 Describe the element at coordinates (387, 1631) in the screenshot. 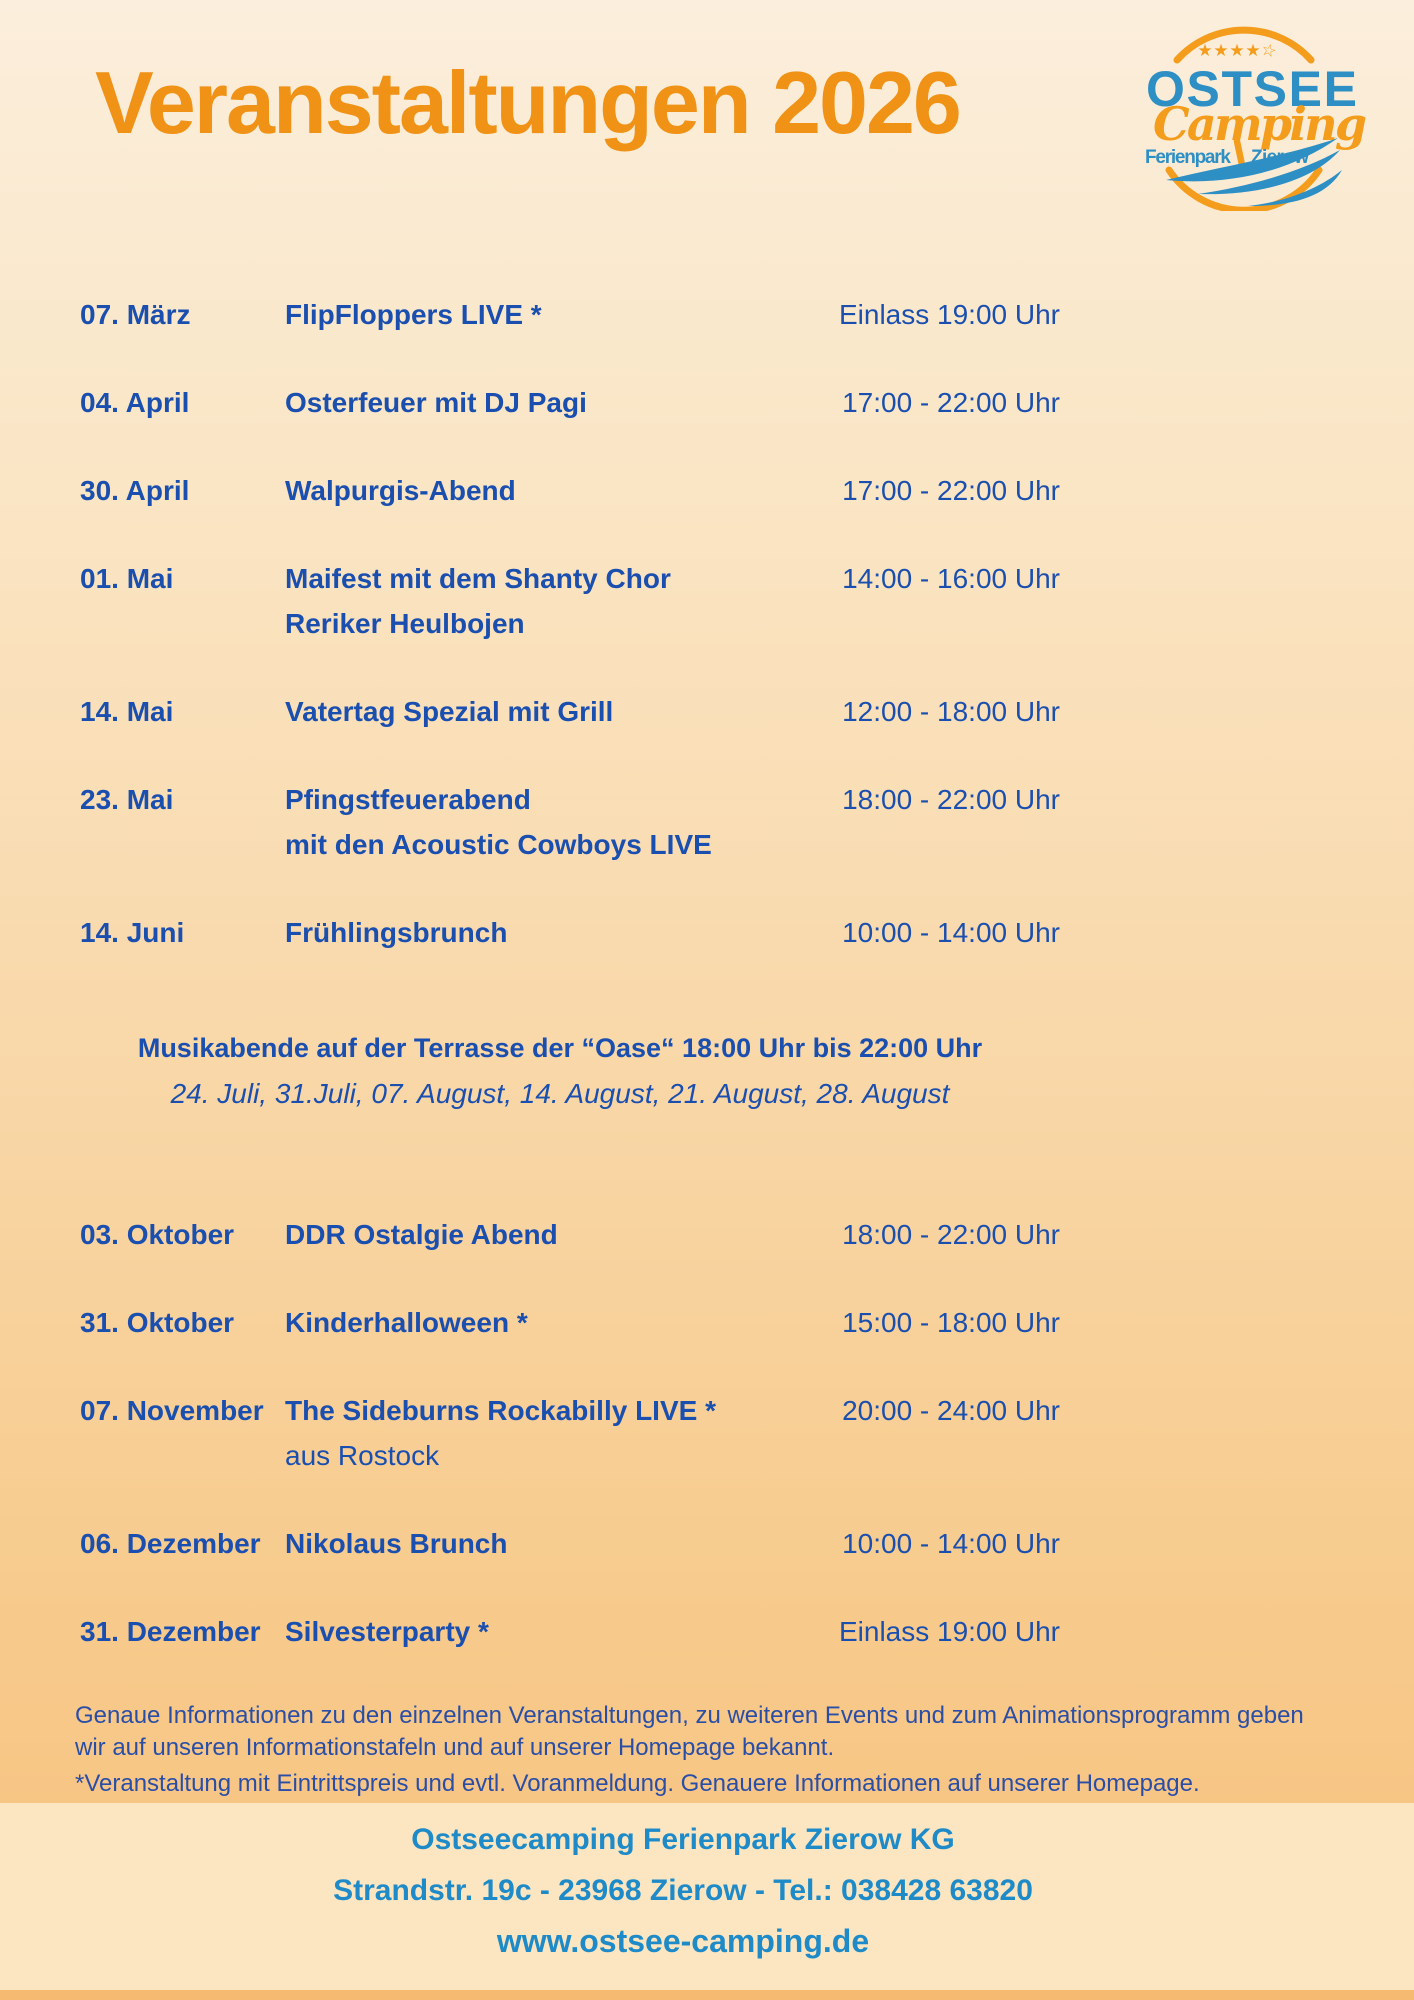

I see `event-title: Silvesterparty *` at that location.